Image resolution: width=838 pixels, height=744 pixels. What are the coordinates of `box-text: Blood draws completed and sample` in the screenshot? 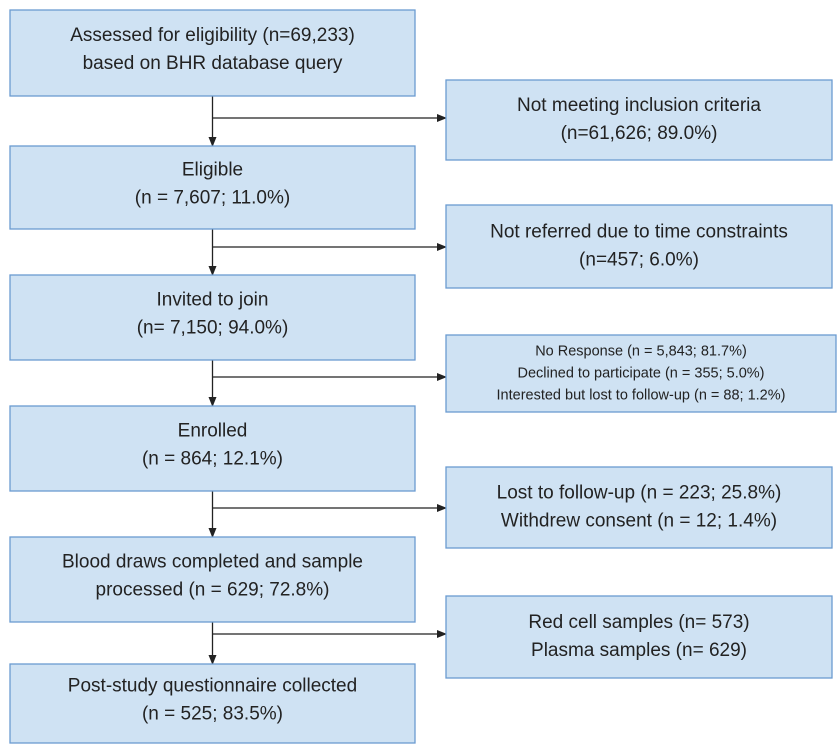 It's located at (212, 562).